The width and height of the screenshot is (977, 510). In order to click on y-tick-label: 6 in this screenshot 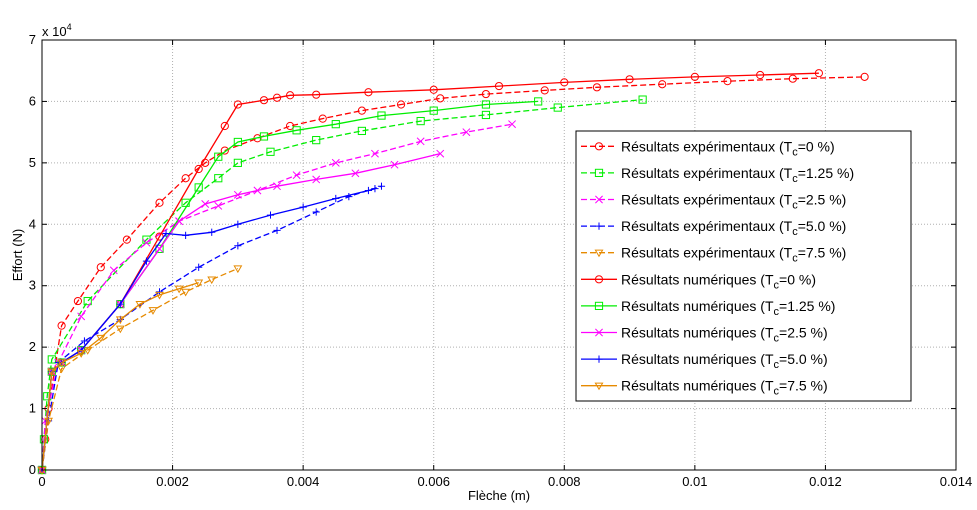, I will do `click(32, 100)`.